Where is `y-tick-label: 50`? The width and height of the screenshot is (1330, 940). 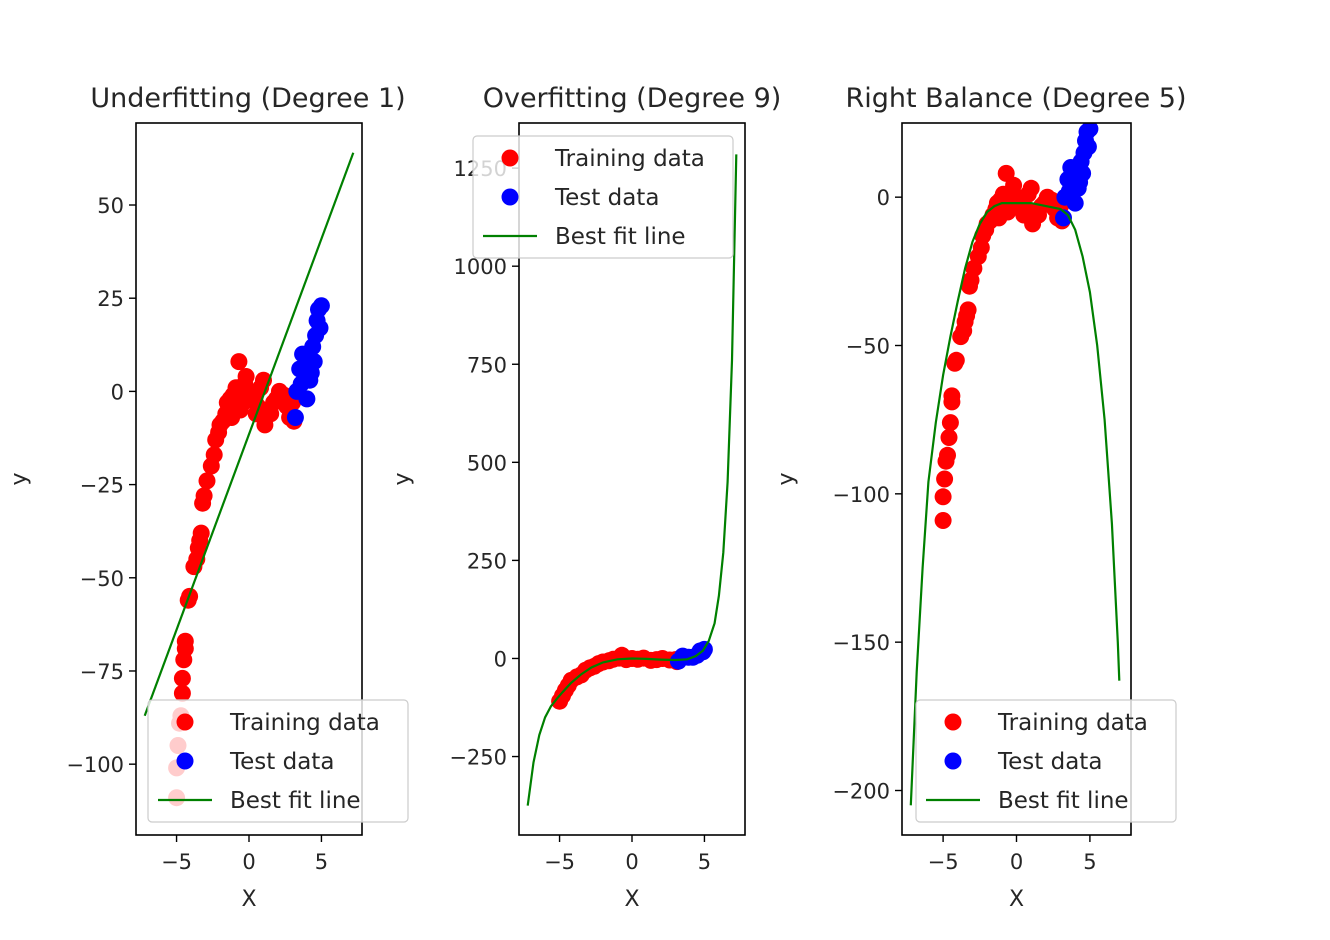
y-tick-label: 50 is located at coordinates (110, 206).